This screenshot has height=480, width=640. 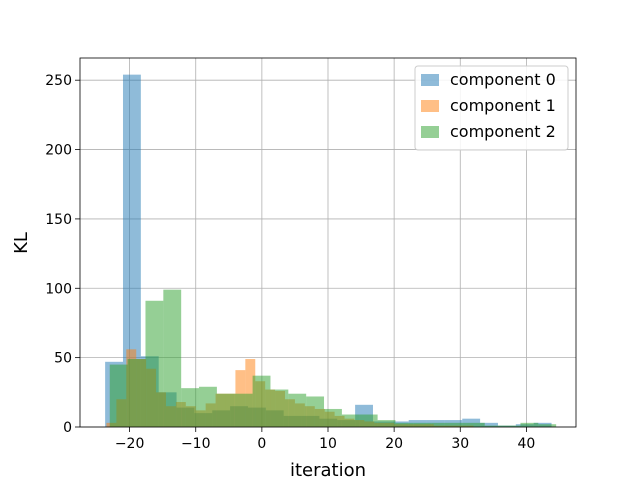 I want to click on y-tick-label: 50, so click(x=63, y=359).